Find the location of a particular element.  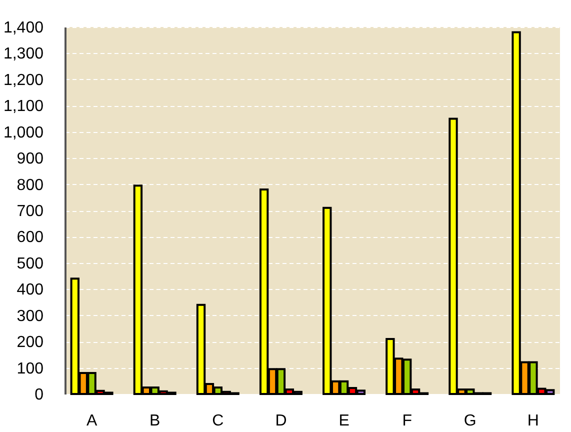

y-tick-label: 400 is located at coordinates (30, 290).